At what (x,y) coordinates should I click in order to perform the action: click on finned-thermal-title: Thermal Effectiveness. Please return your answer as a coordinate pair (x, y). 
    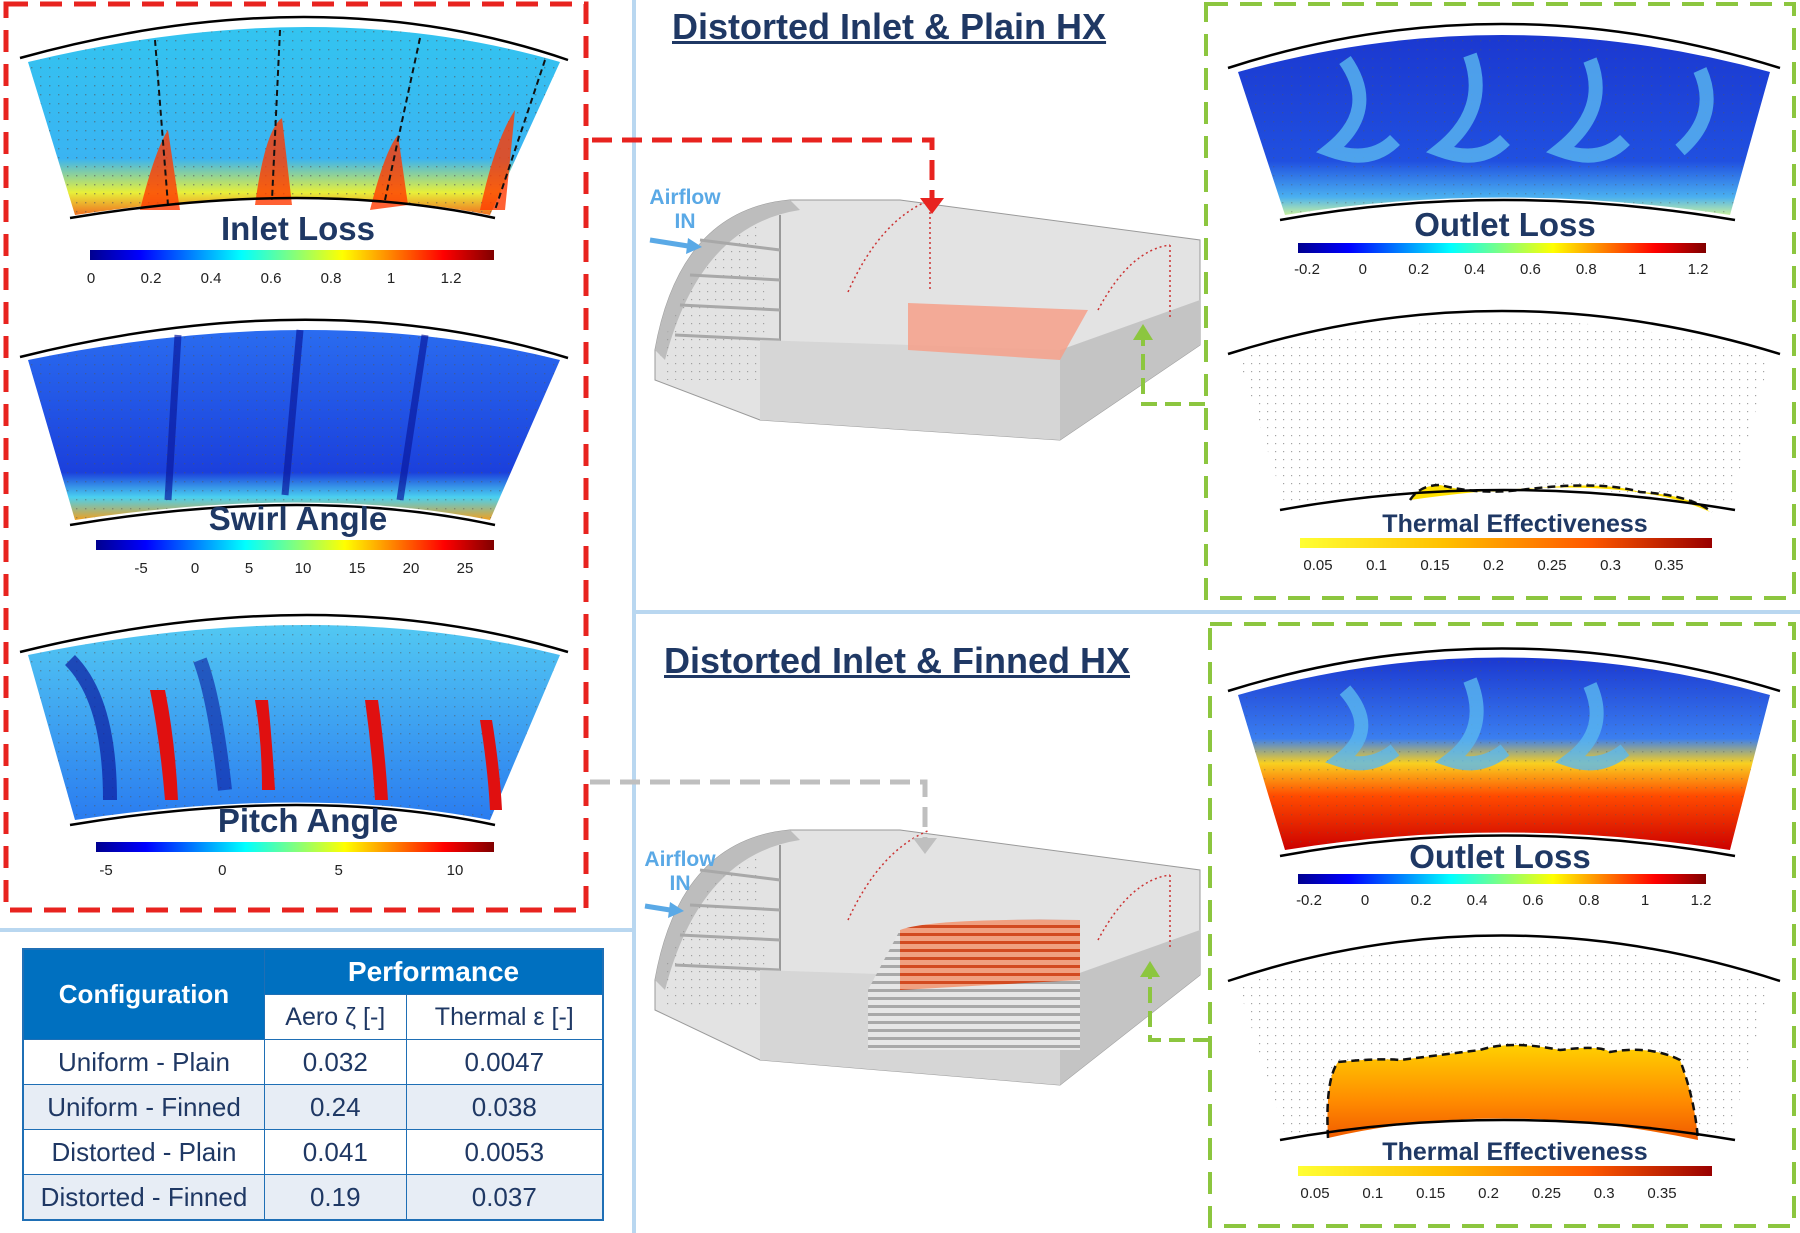
    Looking at the image, I should click on (1514, 1152).